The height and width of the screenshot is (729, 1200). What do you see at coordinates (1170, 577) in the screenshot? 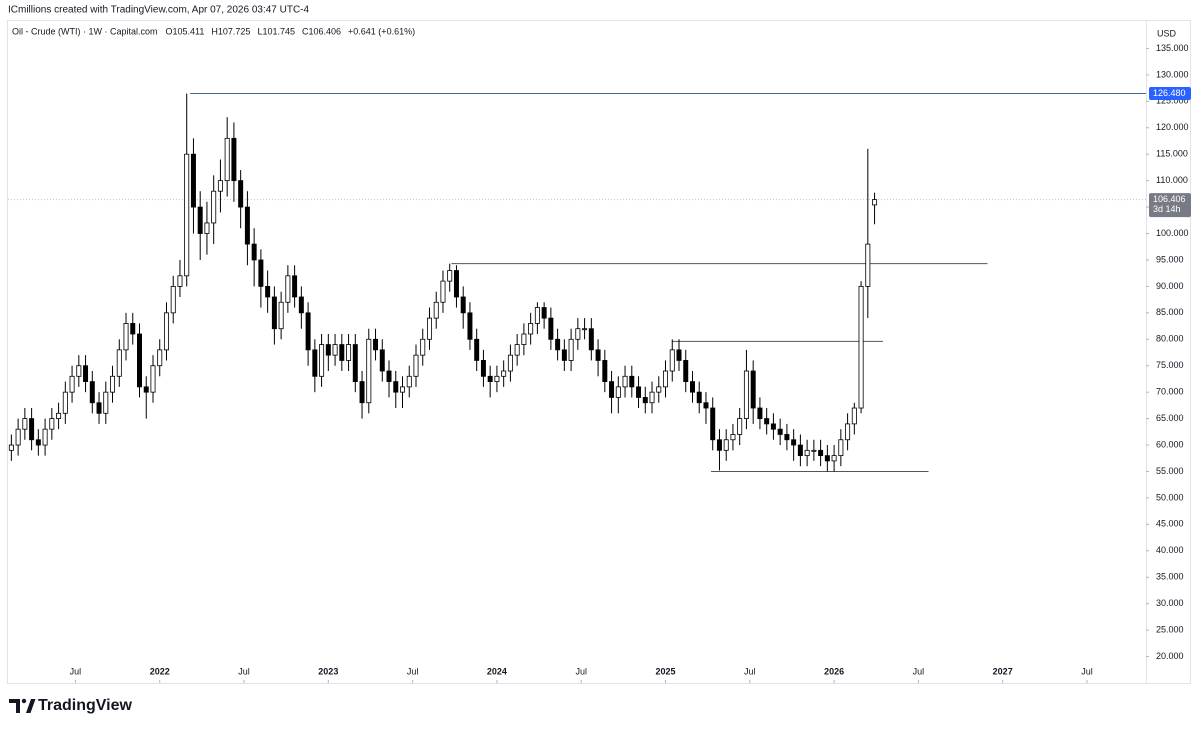
I see `y-tick-label: 35.000` at bounding box center [1170, 577].